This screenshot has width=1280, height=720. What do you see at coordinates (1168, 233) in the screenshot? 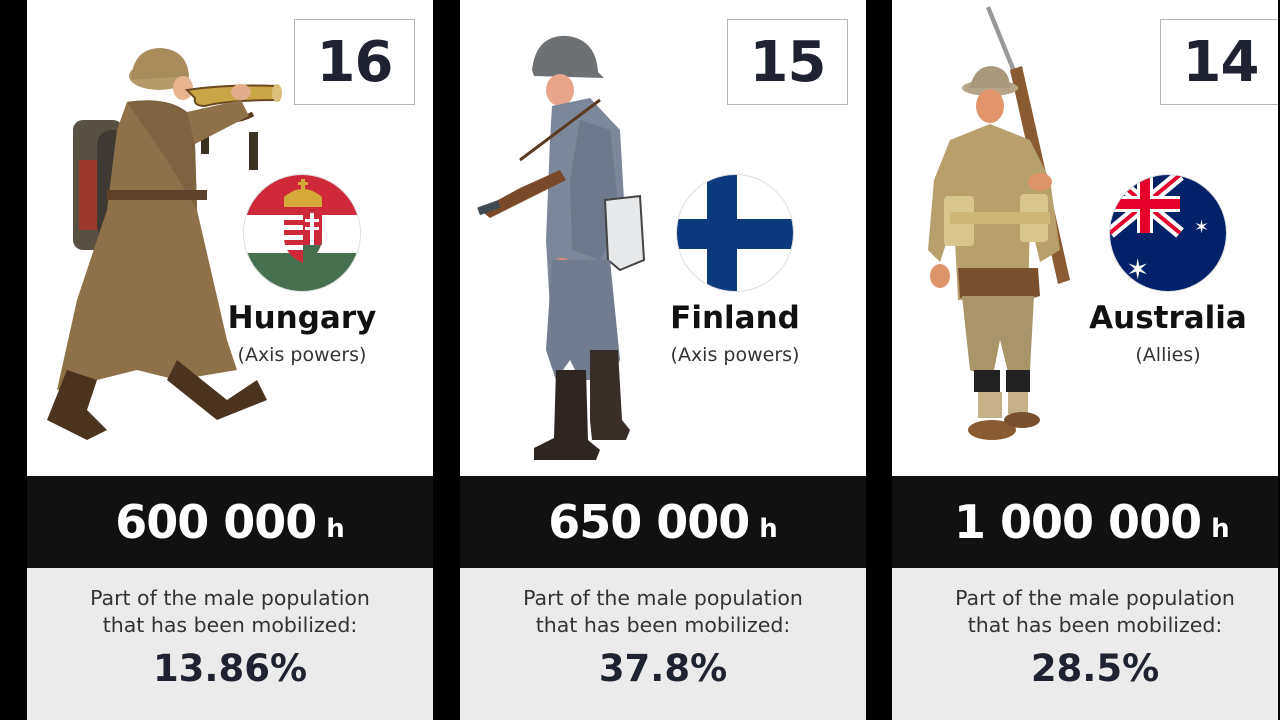
I see `australia-flag-icon: ✶ ✶` at bounding box center [1168, 233].